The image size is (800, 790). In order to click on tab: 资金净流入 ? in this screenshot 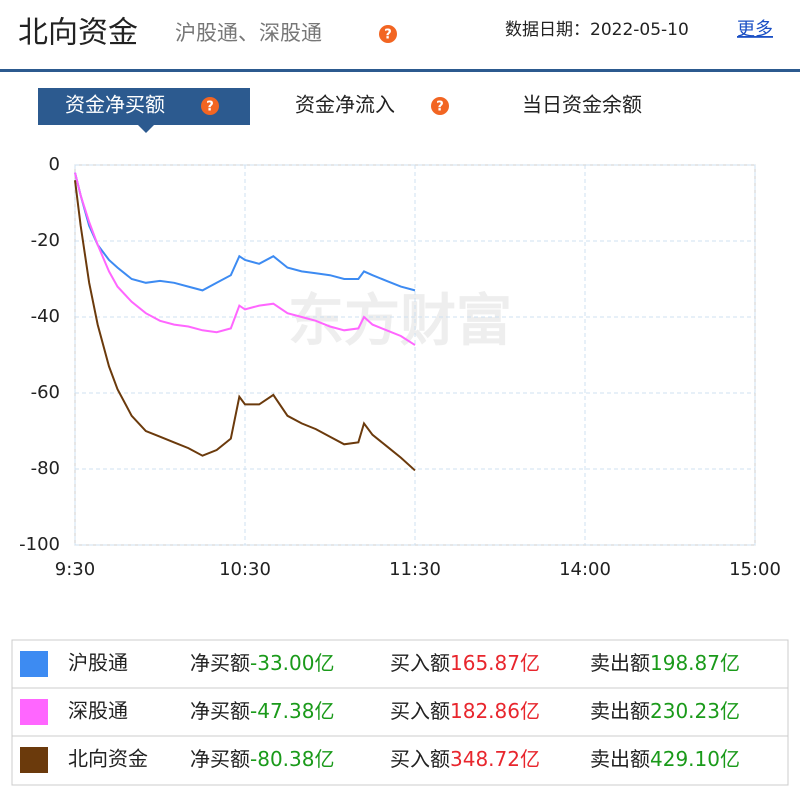, I will do `click(372, 105)`.